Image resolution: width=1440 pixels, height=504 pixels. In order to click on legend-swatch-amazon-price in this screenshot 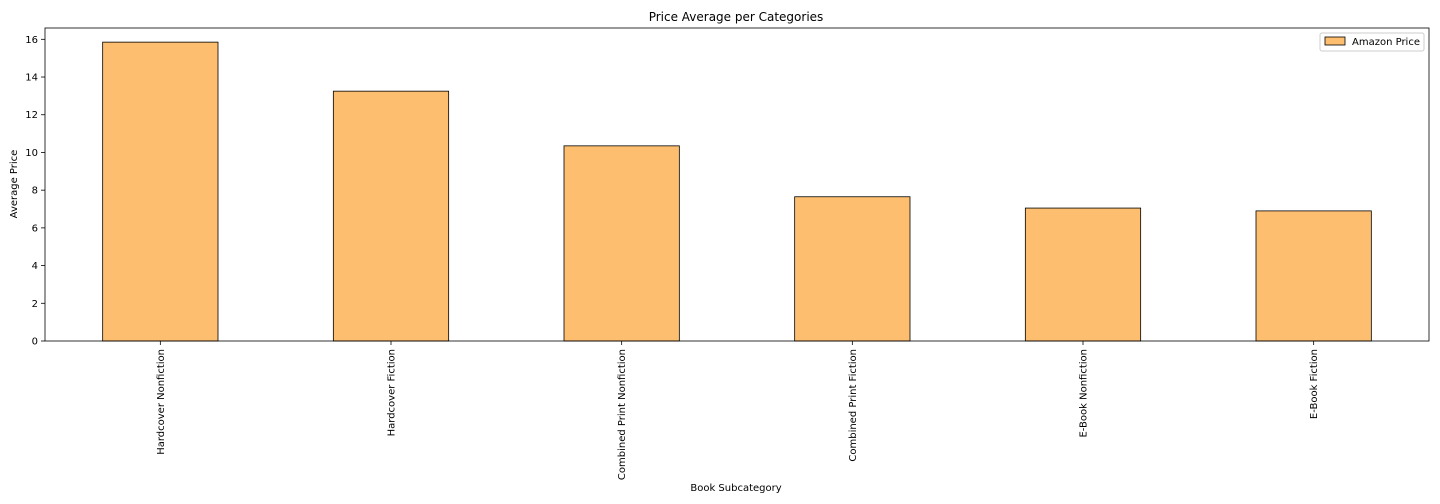, I will do `click(1335, 41)`.